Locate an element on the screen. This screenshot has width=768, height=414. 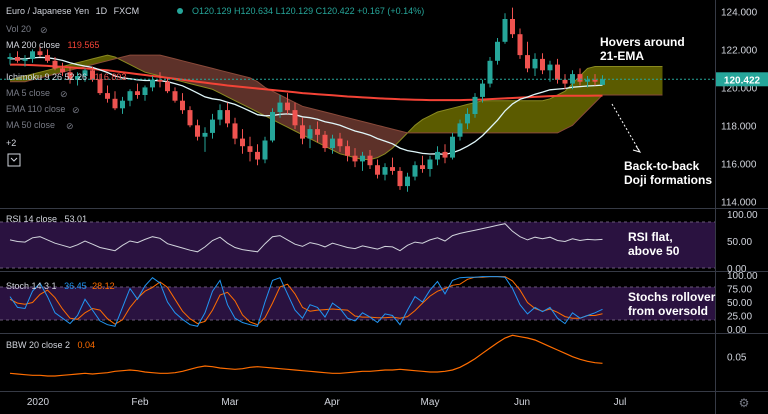
stoch-legend-k: 36.45 is located at coordinates (75, 286).